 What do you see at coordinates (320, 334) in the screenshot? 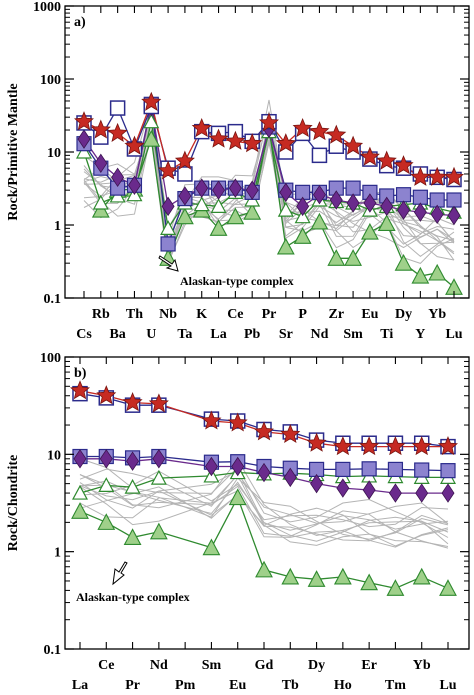
I see `x-tick-label: Nd` at bounding box center [320, 334].